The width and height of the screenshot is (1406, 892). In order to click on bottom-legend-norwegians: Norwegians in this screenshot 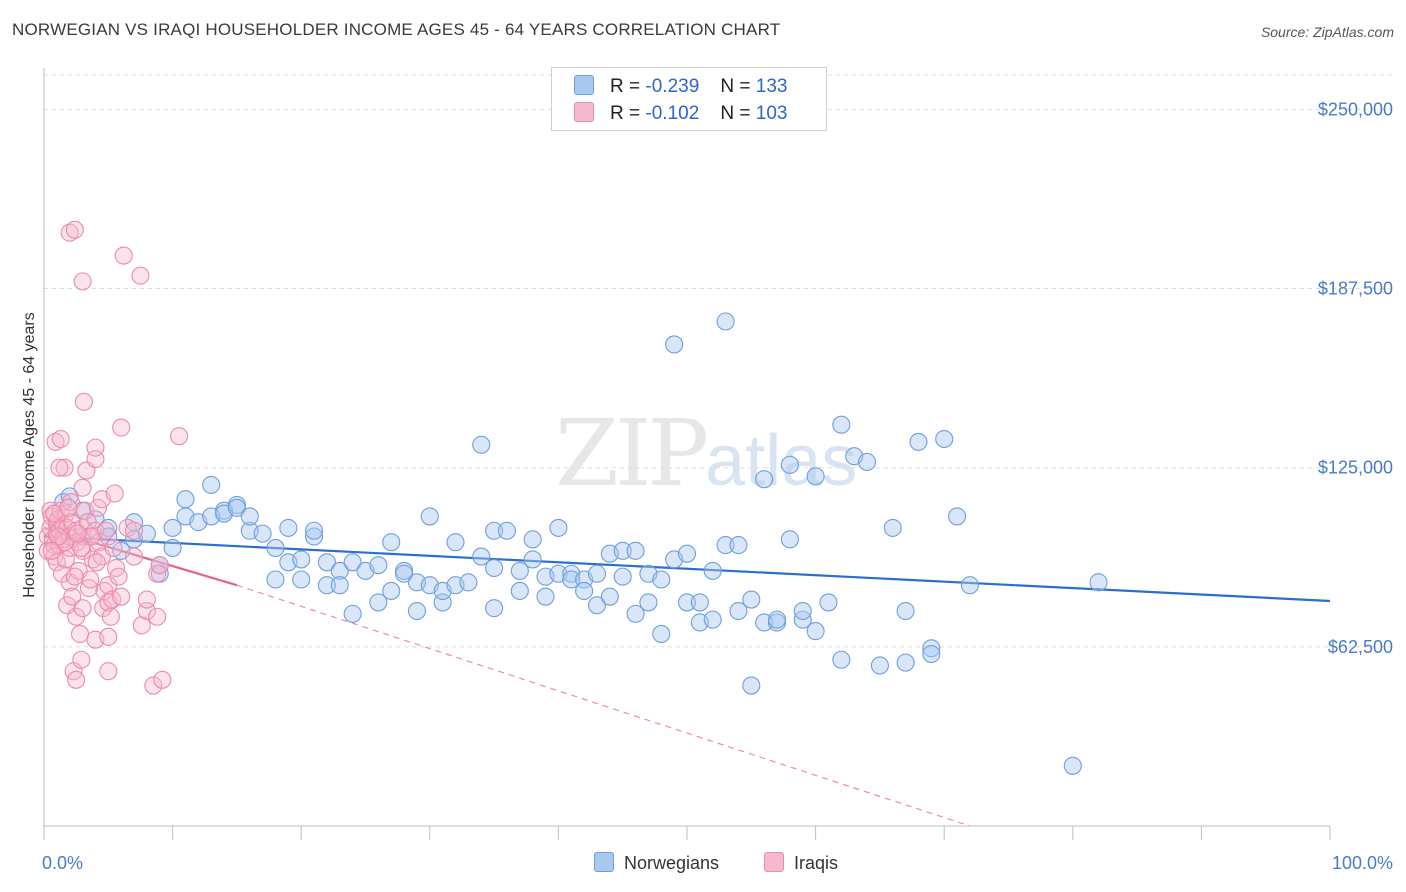, I will do `click(656, 863)`.